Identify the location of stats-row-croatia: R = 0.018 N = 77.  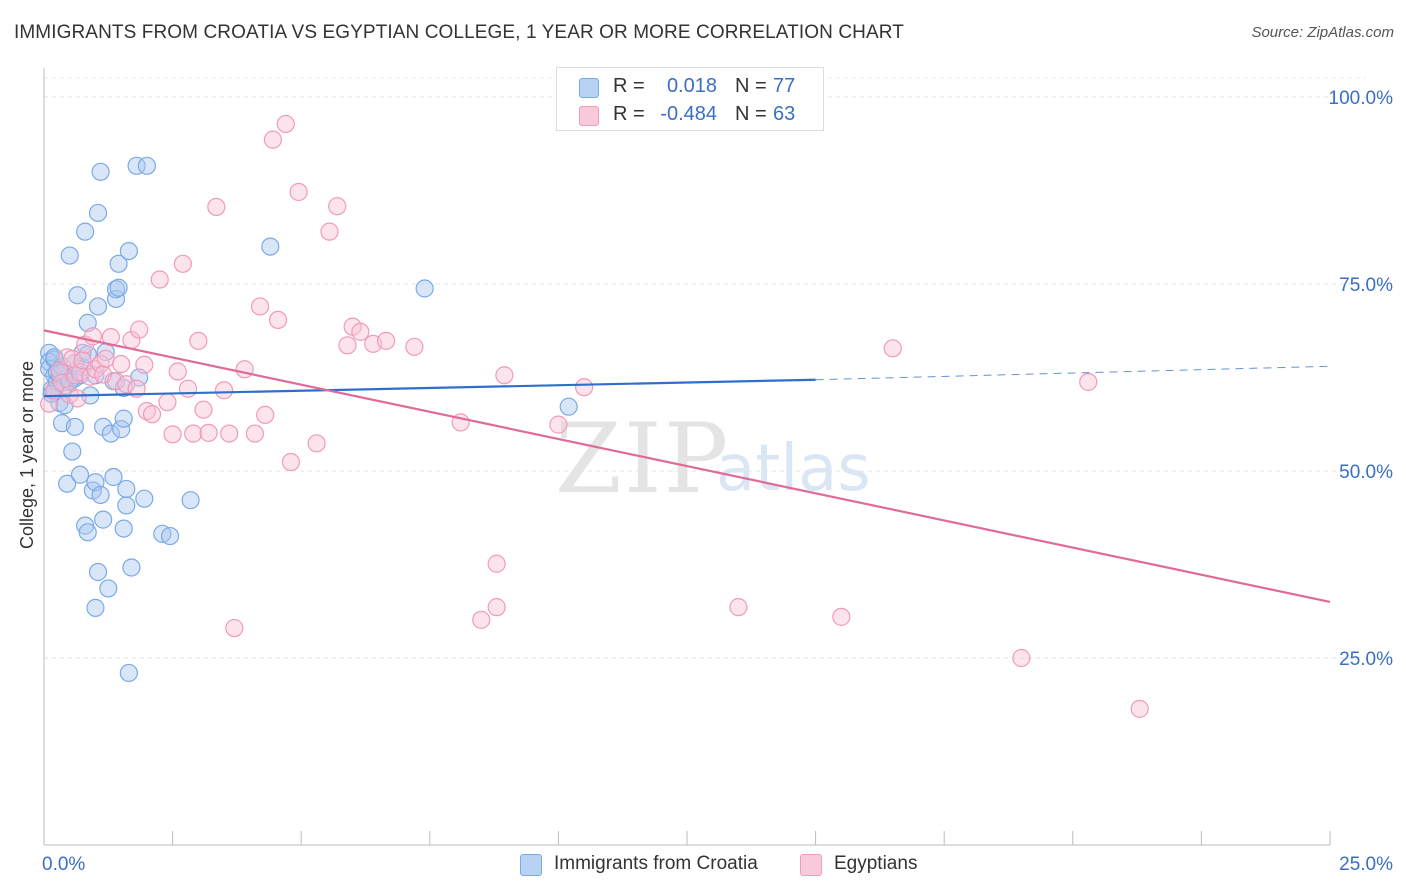
(690, 87).